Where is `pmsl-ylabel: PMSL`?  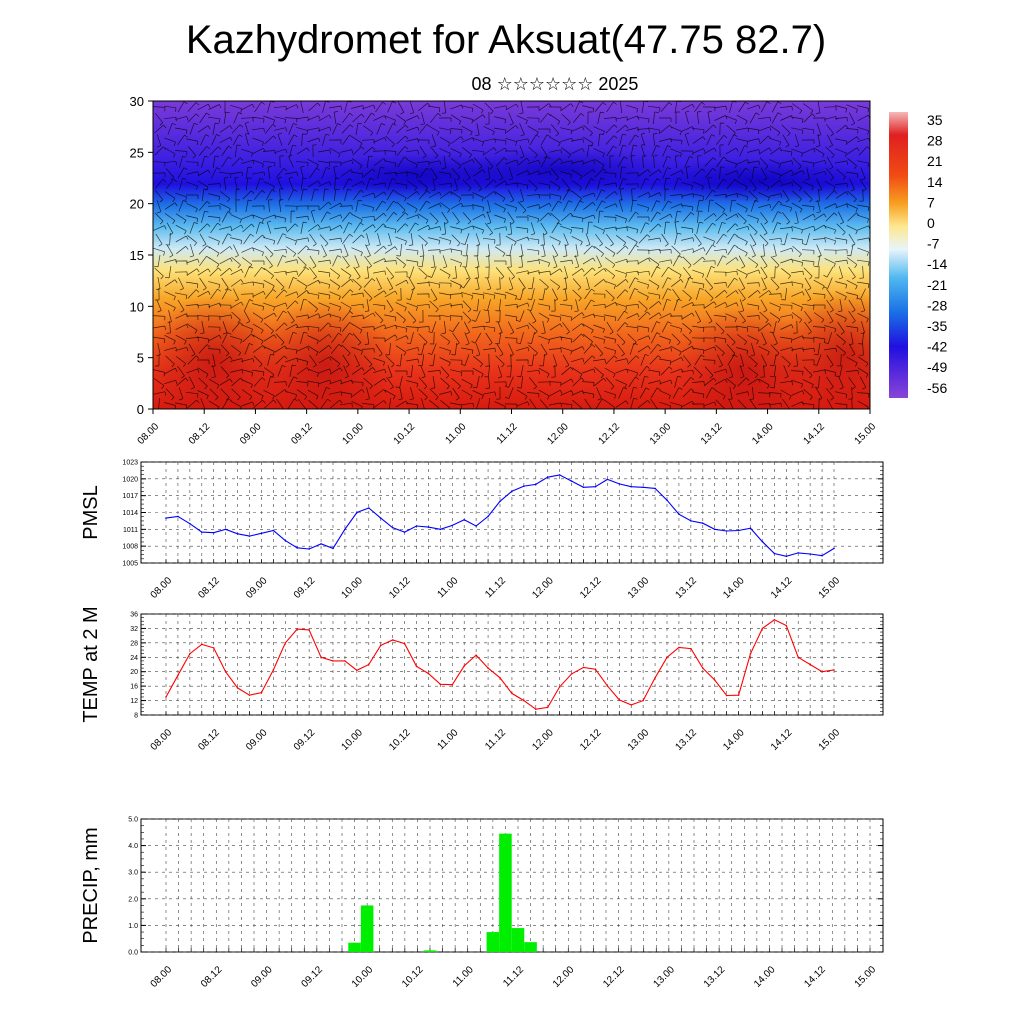 pmsl-ylabel: PMSL is located at coordinates (91, 512).